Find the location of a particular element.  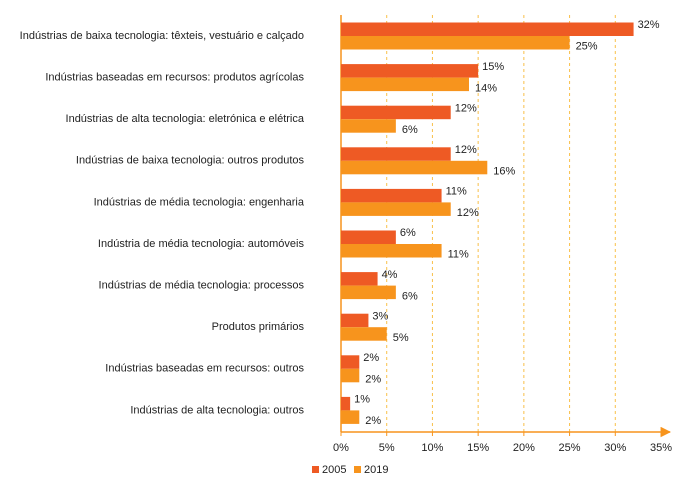

y-tick-label: Indústrias baseadas em recursos: outros is located at coordinates (204, 369).